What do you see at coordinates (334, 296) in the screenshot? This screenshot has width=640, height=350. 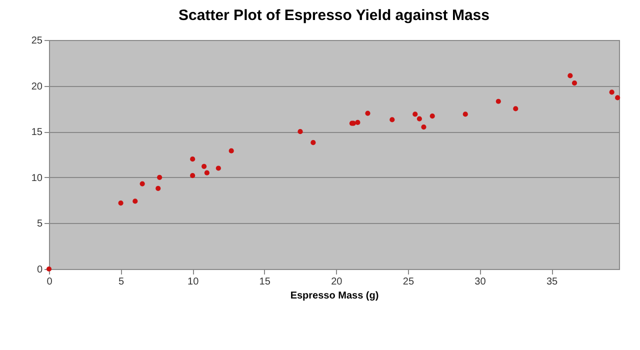 I see `x-axis-title: Espresso Mass (g)` at bounding box center [334, 296].